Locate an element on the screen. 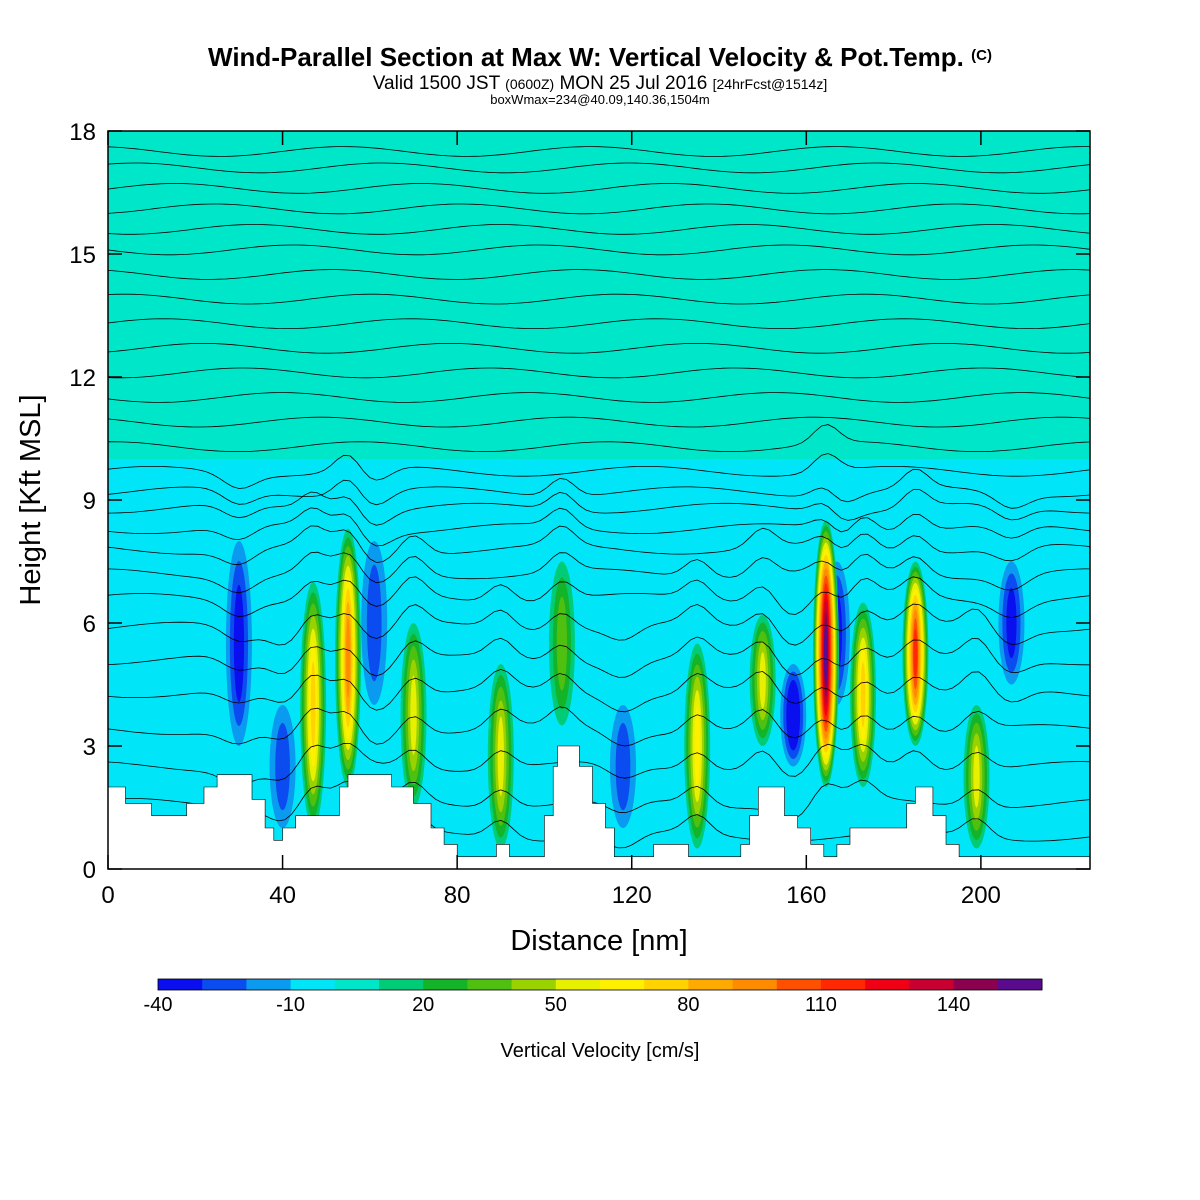 The height and width of the screenshot is (1200, 1200). y-tick-label: 0 is located at coordinates (89, 870).